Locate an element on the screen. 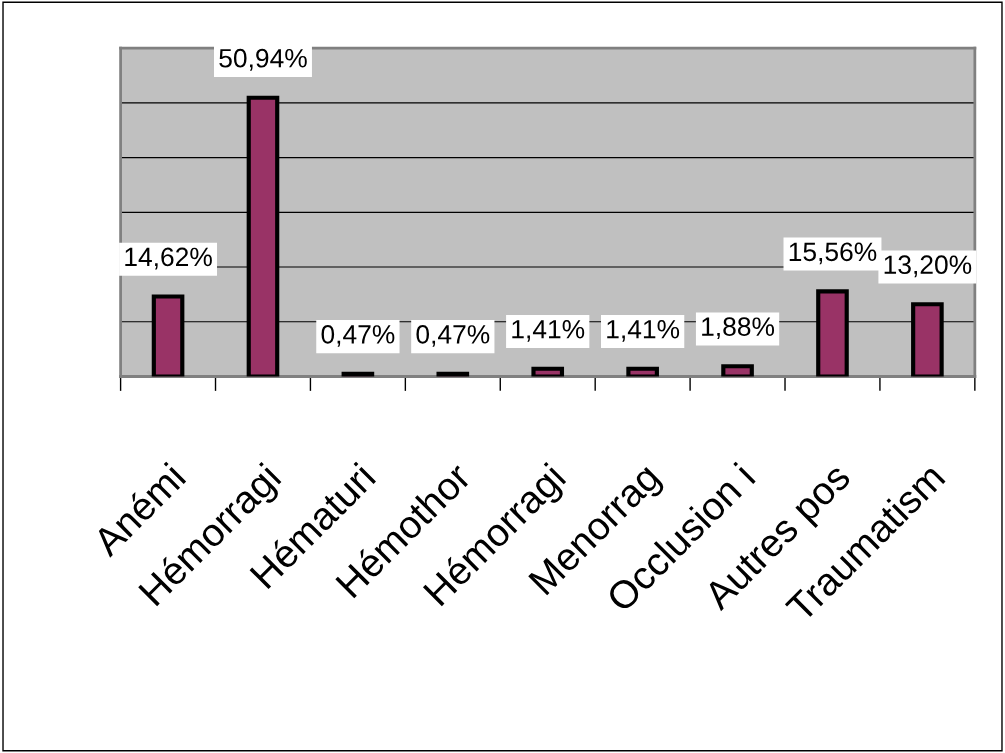 Image resolution: width=1005 pixels, height=753 pixels. data-label: 50,94% is located at coordinates (263, 59).